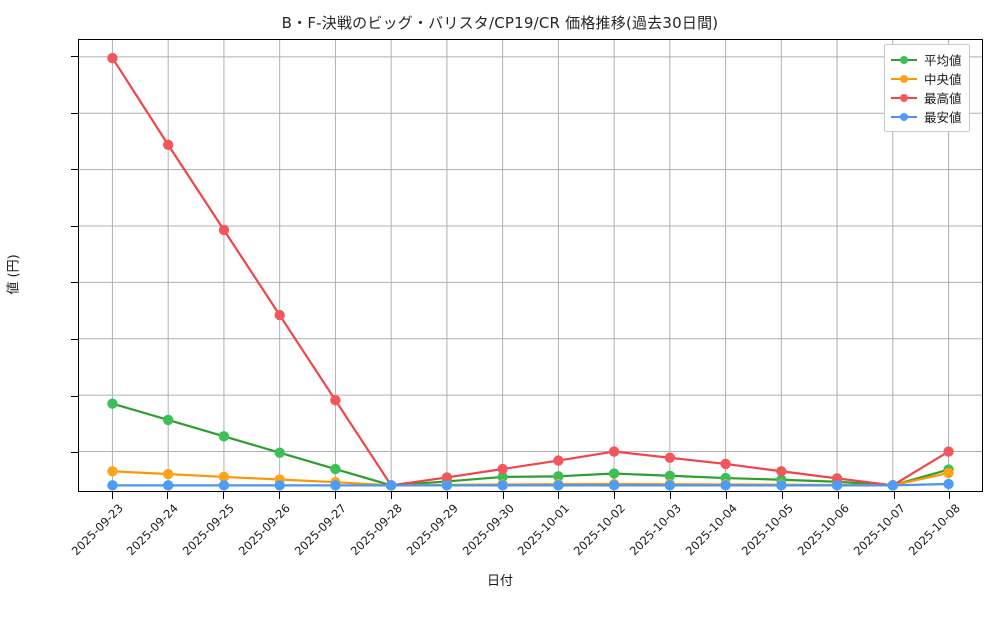 This screenshot has width=1000, height=624. What do you see at coordinates (500, 23) in the screenshot?
I see `chart-title: B・F-決戦のビッグ・バリスタ/CP19/CR 価格推移(過去30日間)` at bounding box center [500, 23].